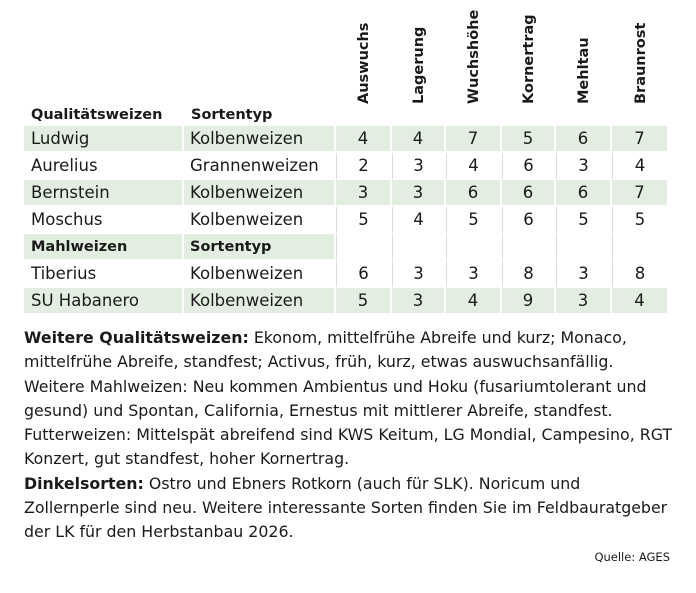  What do you see at coordinates (529, 59) in the screenshot?
I see `column-header-kornertrag: Kornertrag` at bounding box center [529, 59].